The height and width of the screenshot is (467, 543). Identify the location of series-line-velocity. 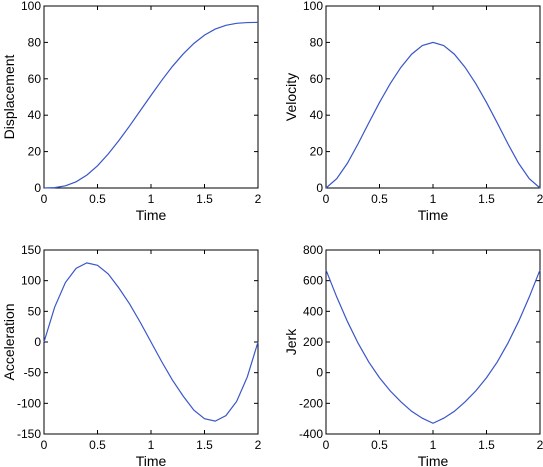
(433, 115).